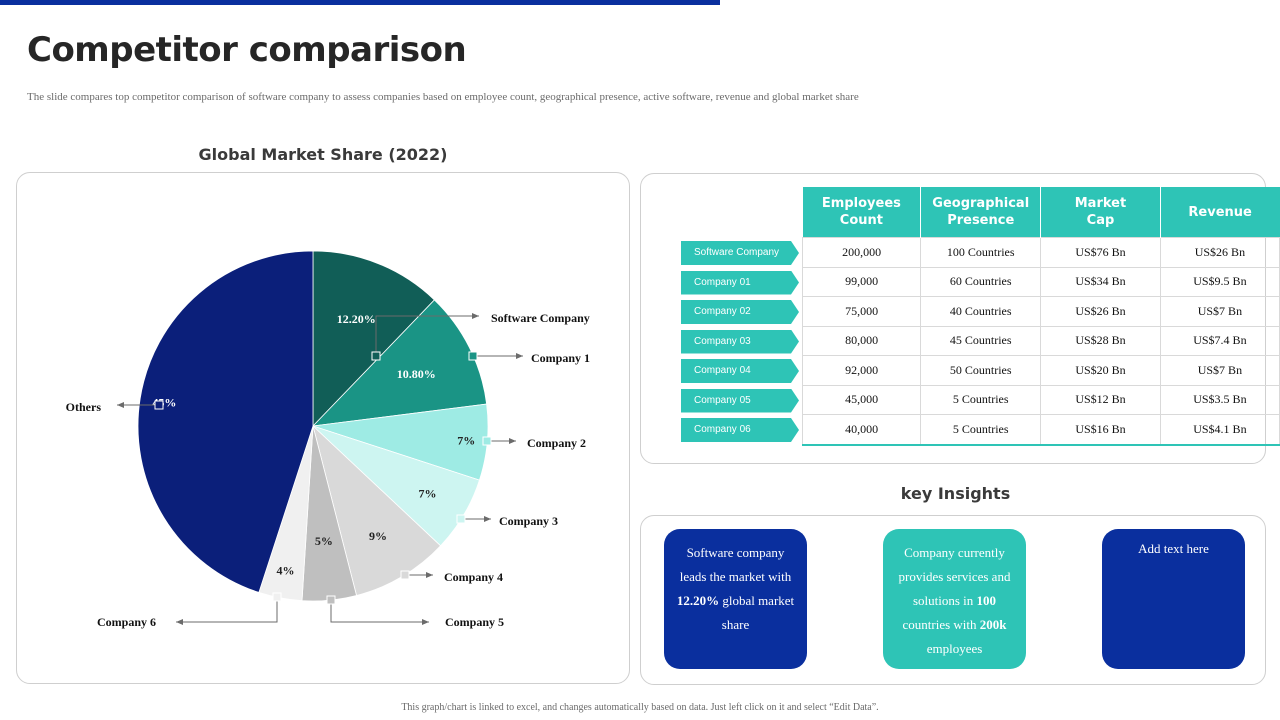 The image size is (1280, 720). I want to click on header-text: Count, so click(861, 220).